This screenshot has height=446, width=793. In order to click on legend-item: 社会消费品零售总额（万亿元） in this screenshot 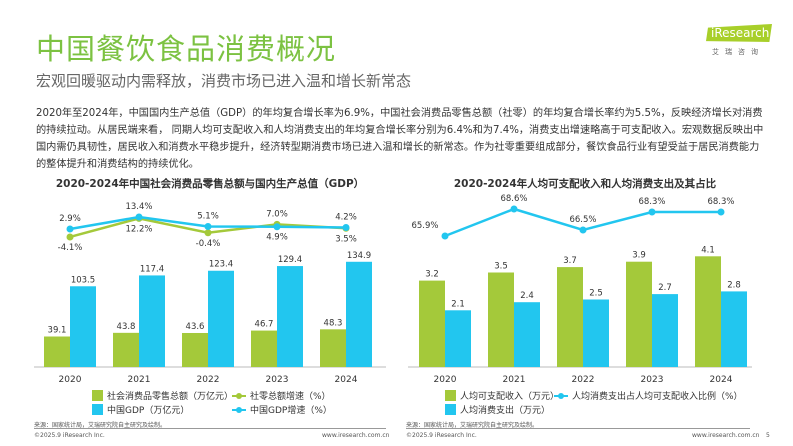, I will do `click(162, 395)`.